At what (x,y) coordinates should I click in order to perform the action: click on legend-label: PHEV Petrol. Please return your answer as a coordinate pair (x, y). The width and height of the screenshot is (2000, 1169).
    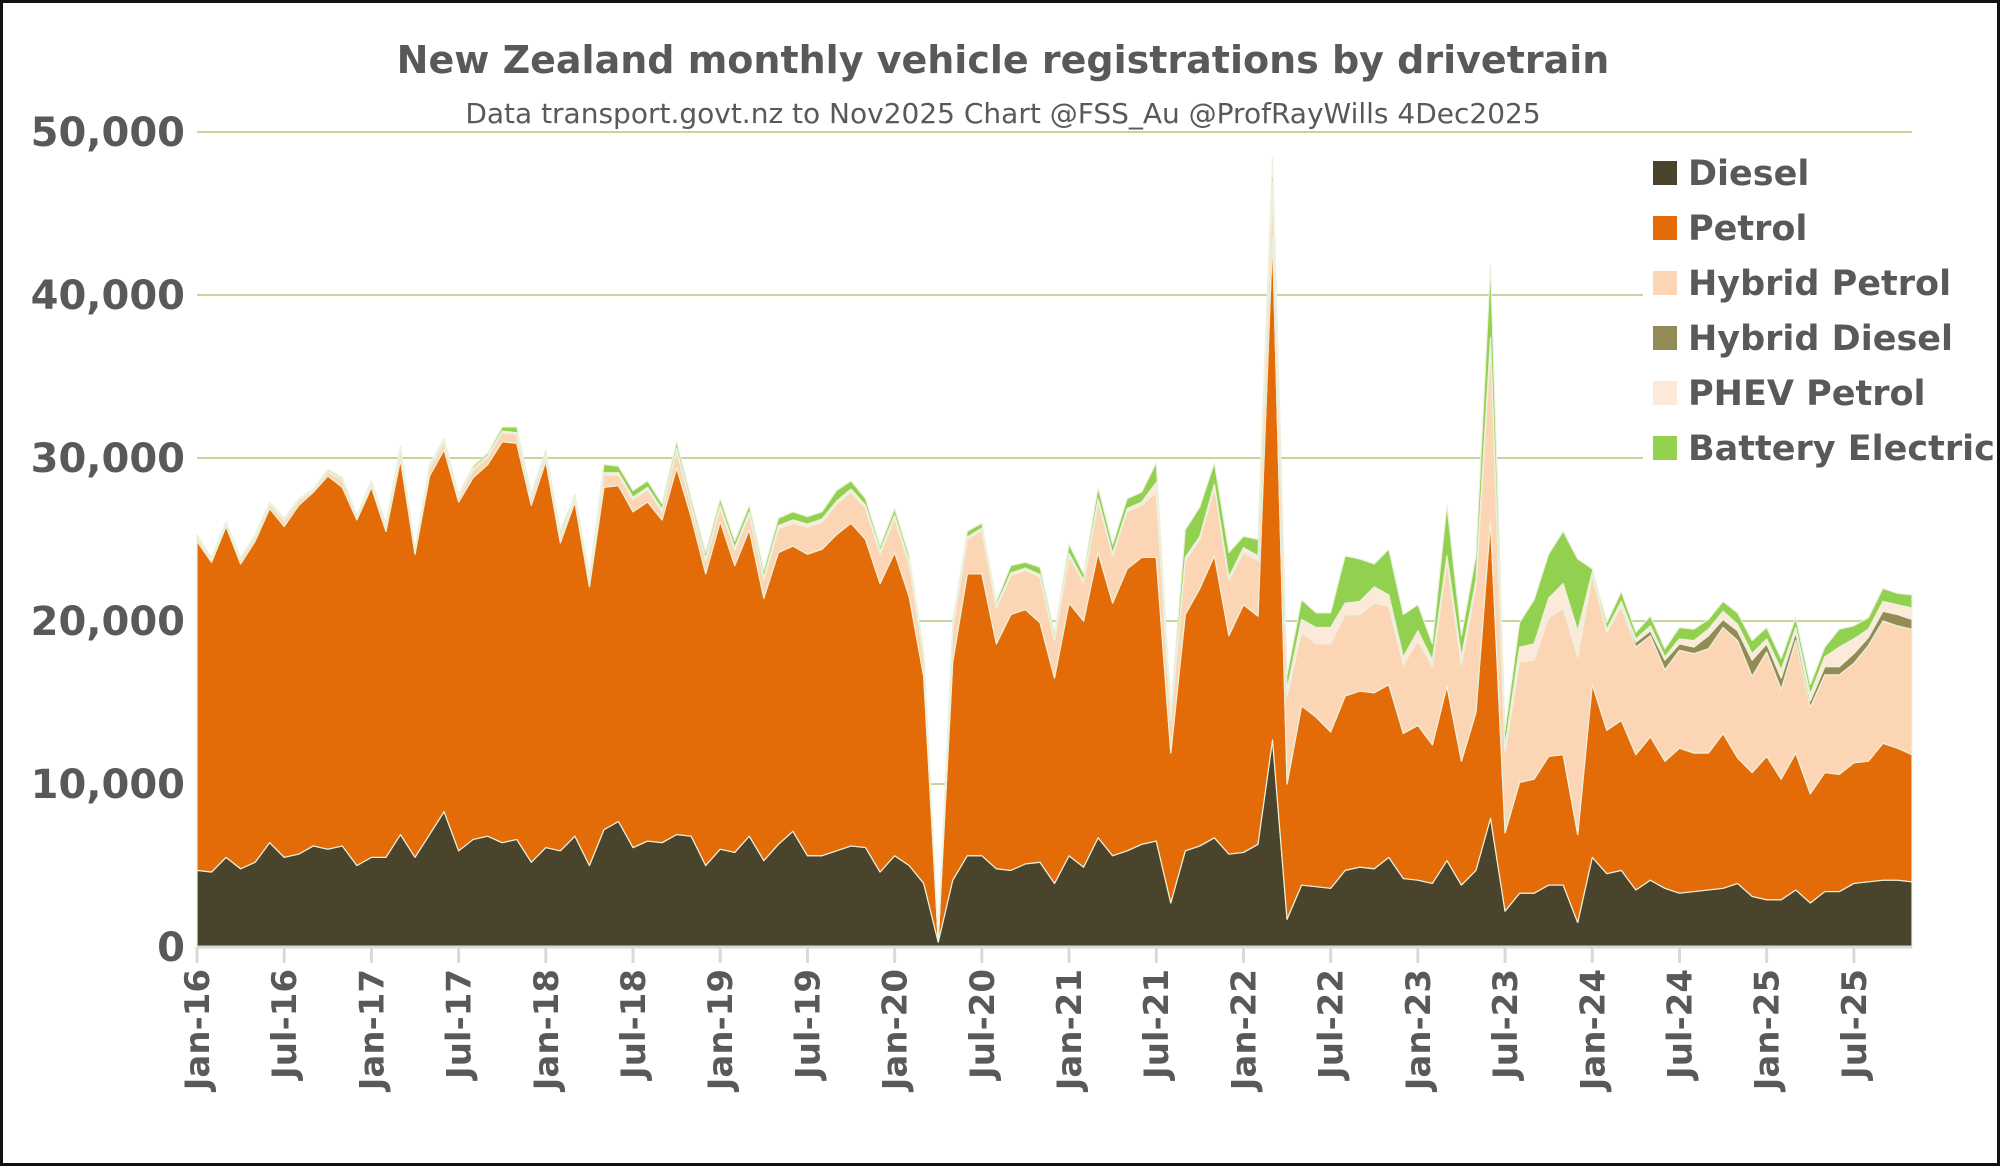
    Looking at the image, I should click on (1807, 394).